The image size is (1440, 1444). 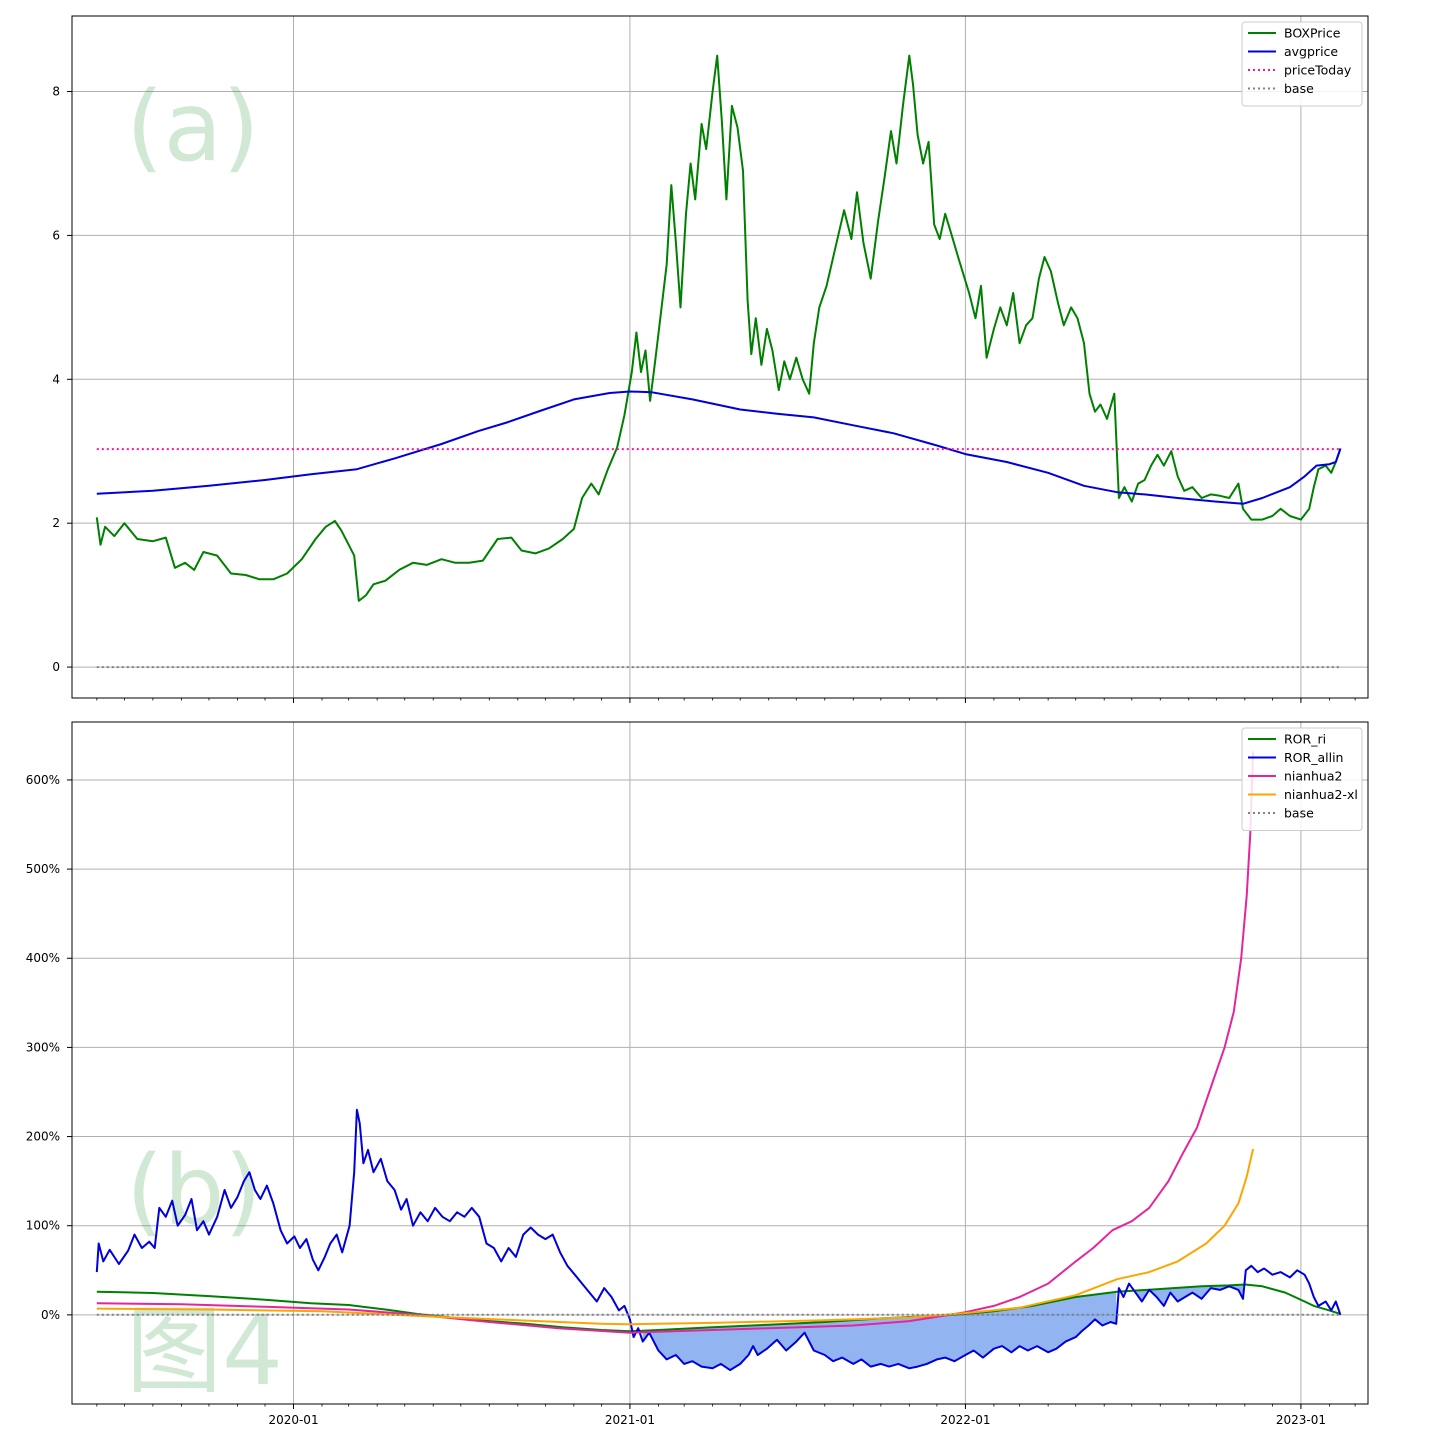 I want to click on legend-label: nianhua2, so click(x=1313, y=776).